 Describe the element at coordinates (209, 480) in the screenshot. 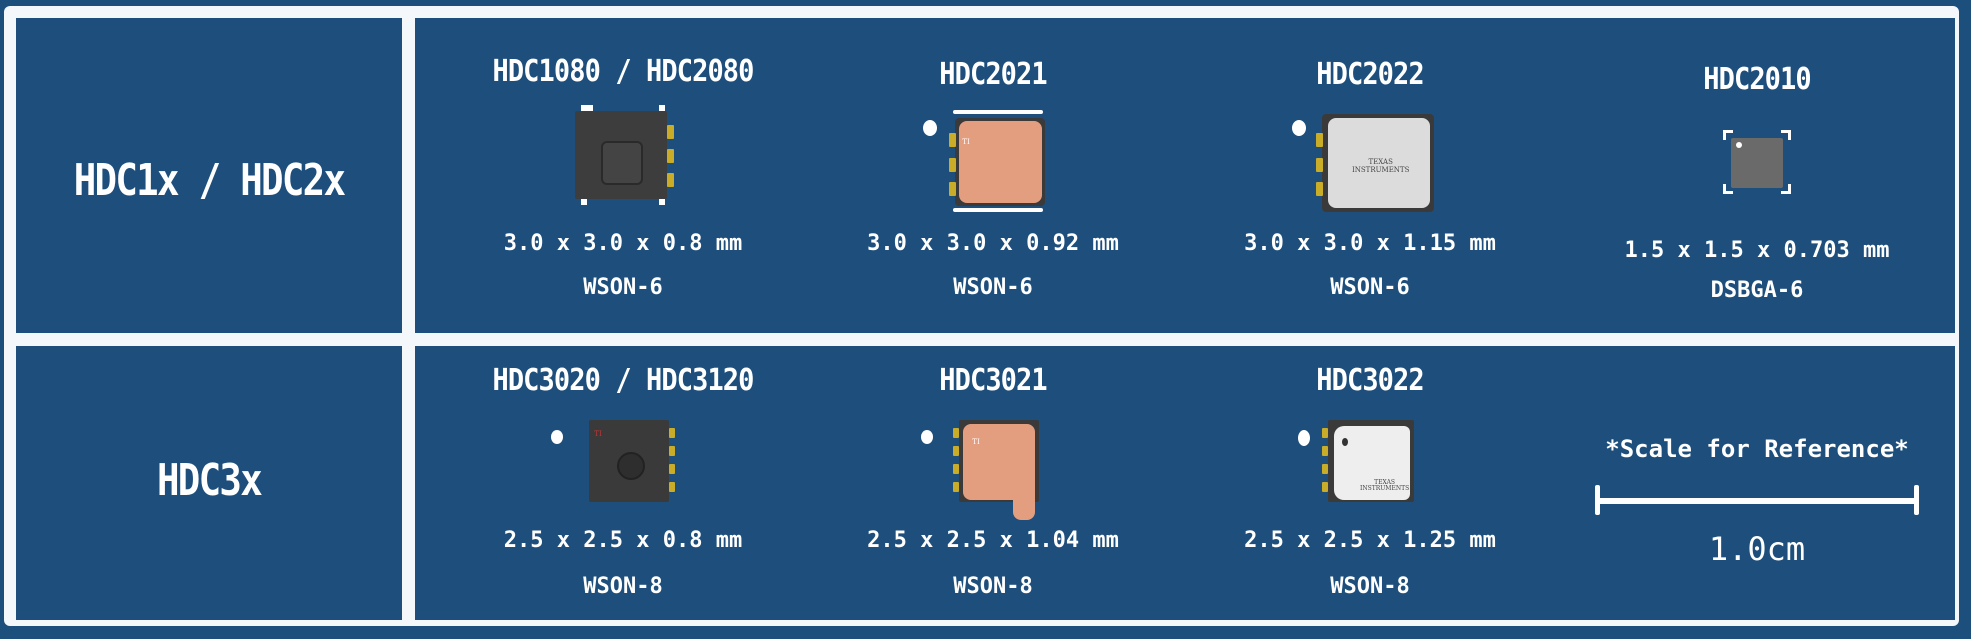

I see `row-label-hdc3x: HDC3x` at that location.